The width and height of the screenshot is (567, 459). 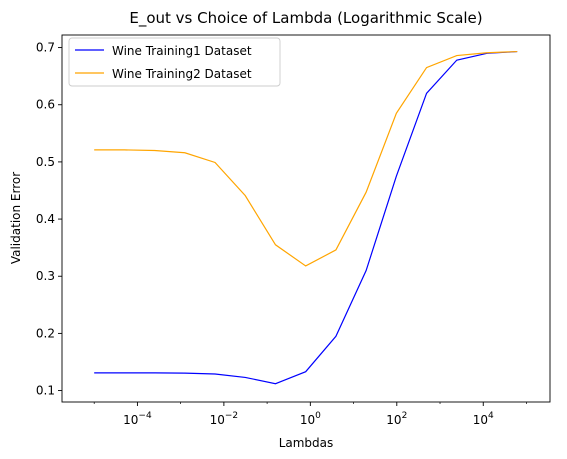 What do you see at coordinates (45, 105) in the screenshot?
I see `y-tick-label: 0.6` at bounding box center [45, 105].